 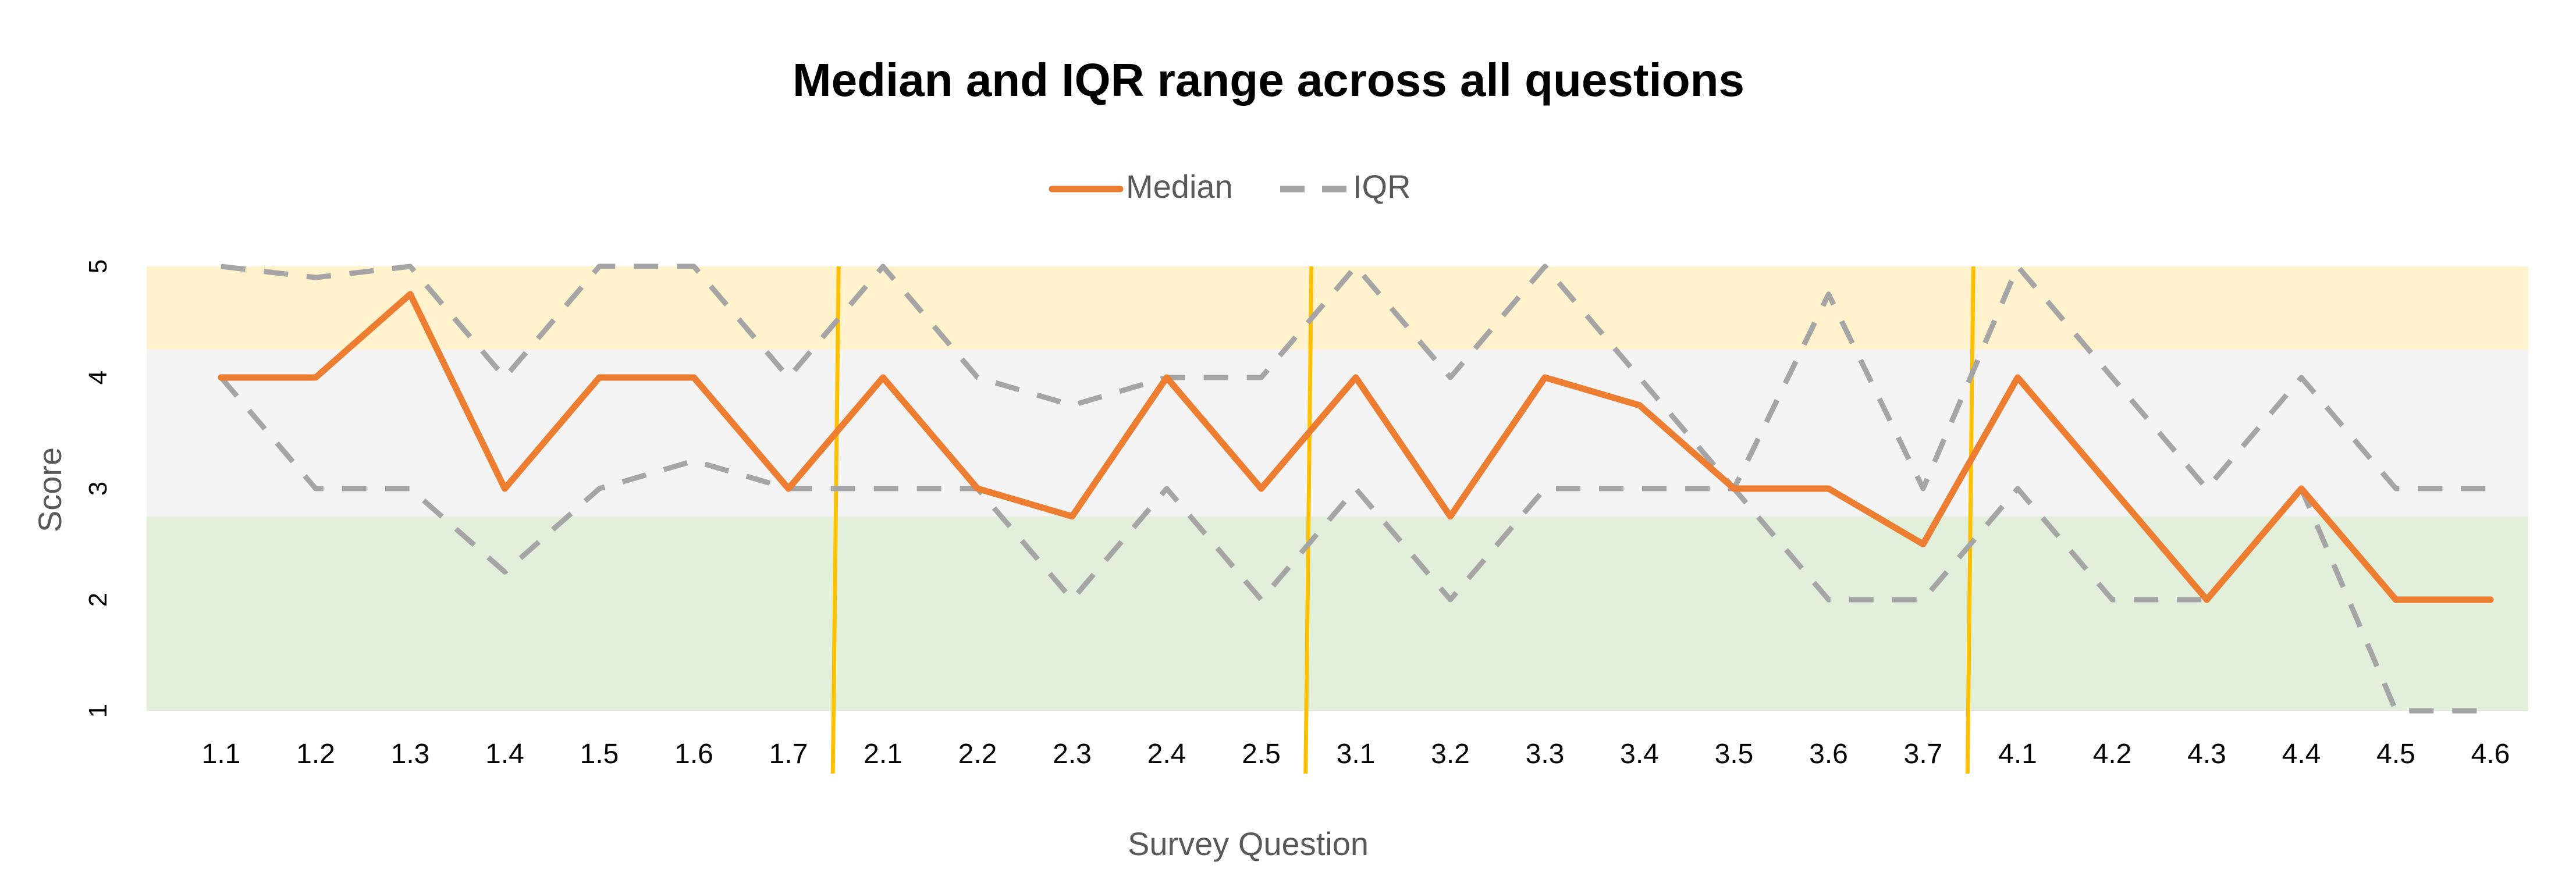 What do you see at coordinates (2206, 754) in the screenshot?
I see `x-tick-label: 4.3` at bounding box center [2206, 754].